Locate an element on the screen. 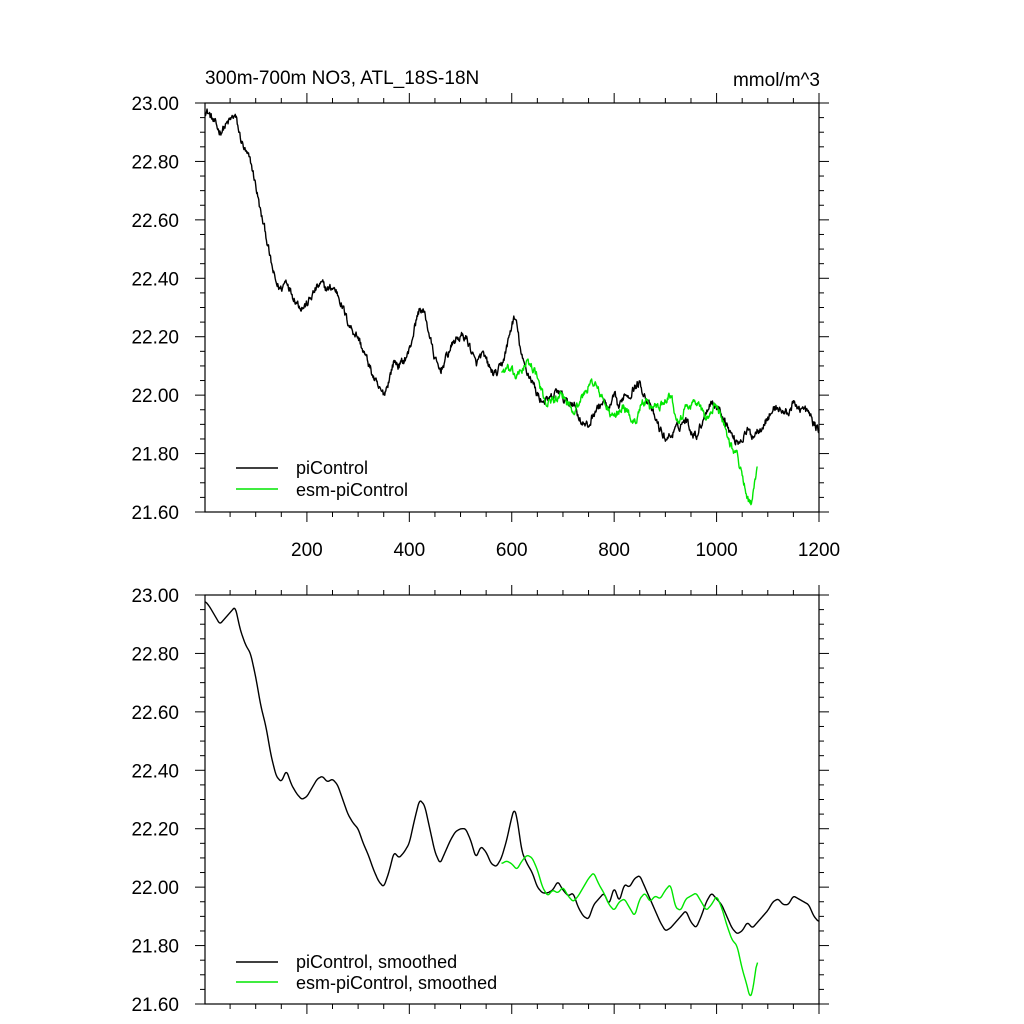 The image size is (1024, 1024). top-y-tick-label: 22.40 is located at coordinates (155, 279).